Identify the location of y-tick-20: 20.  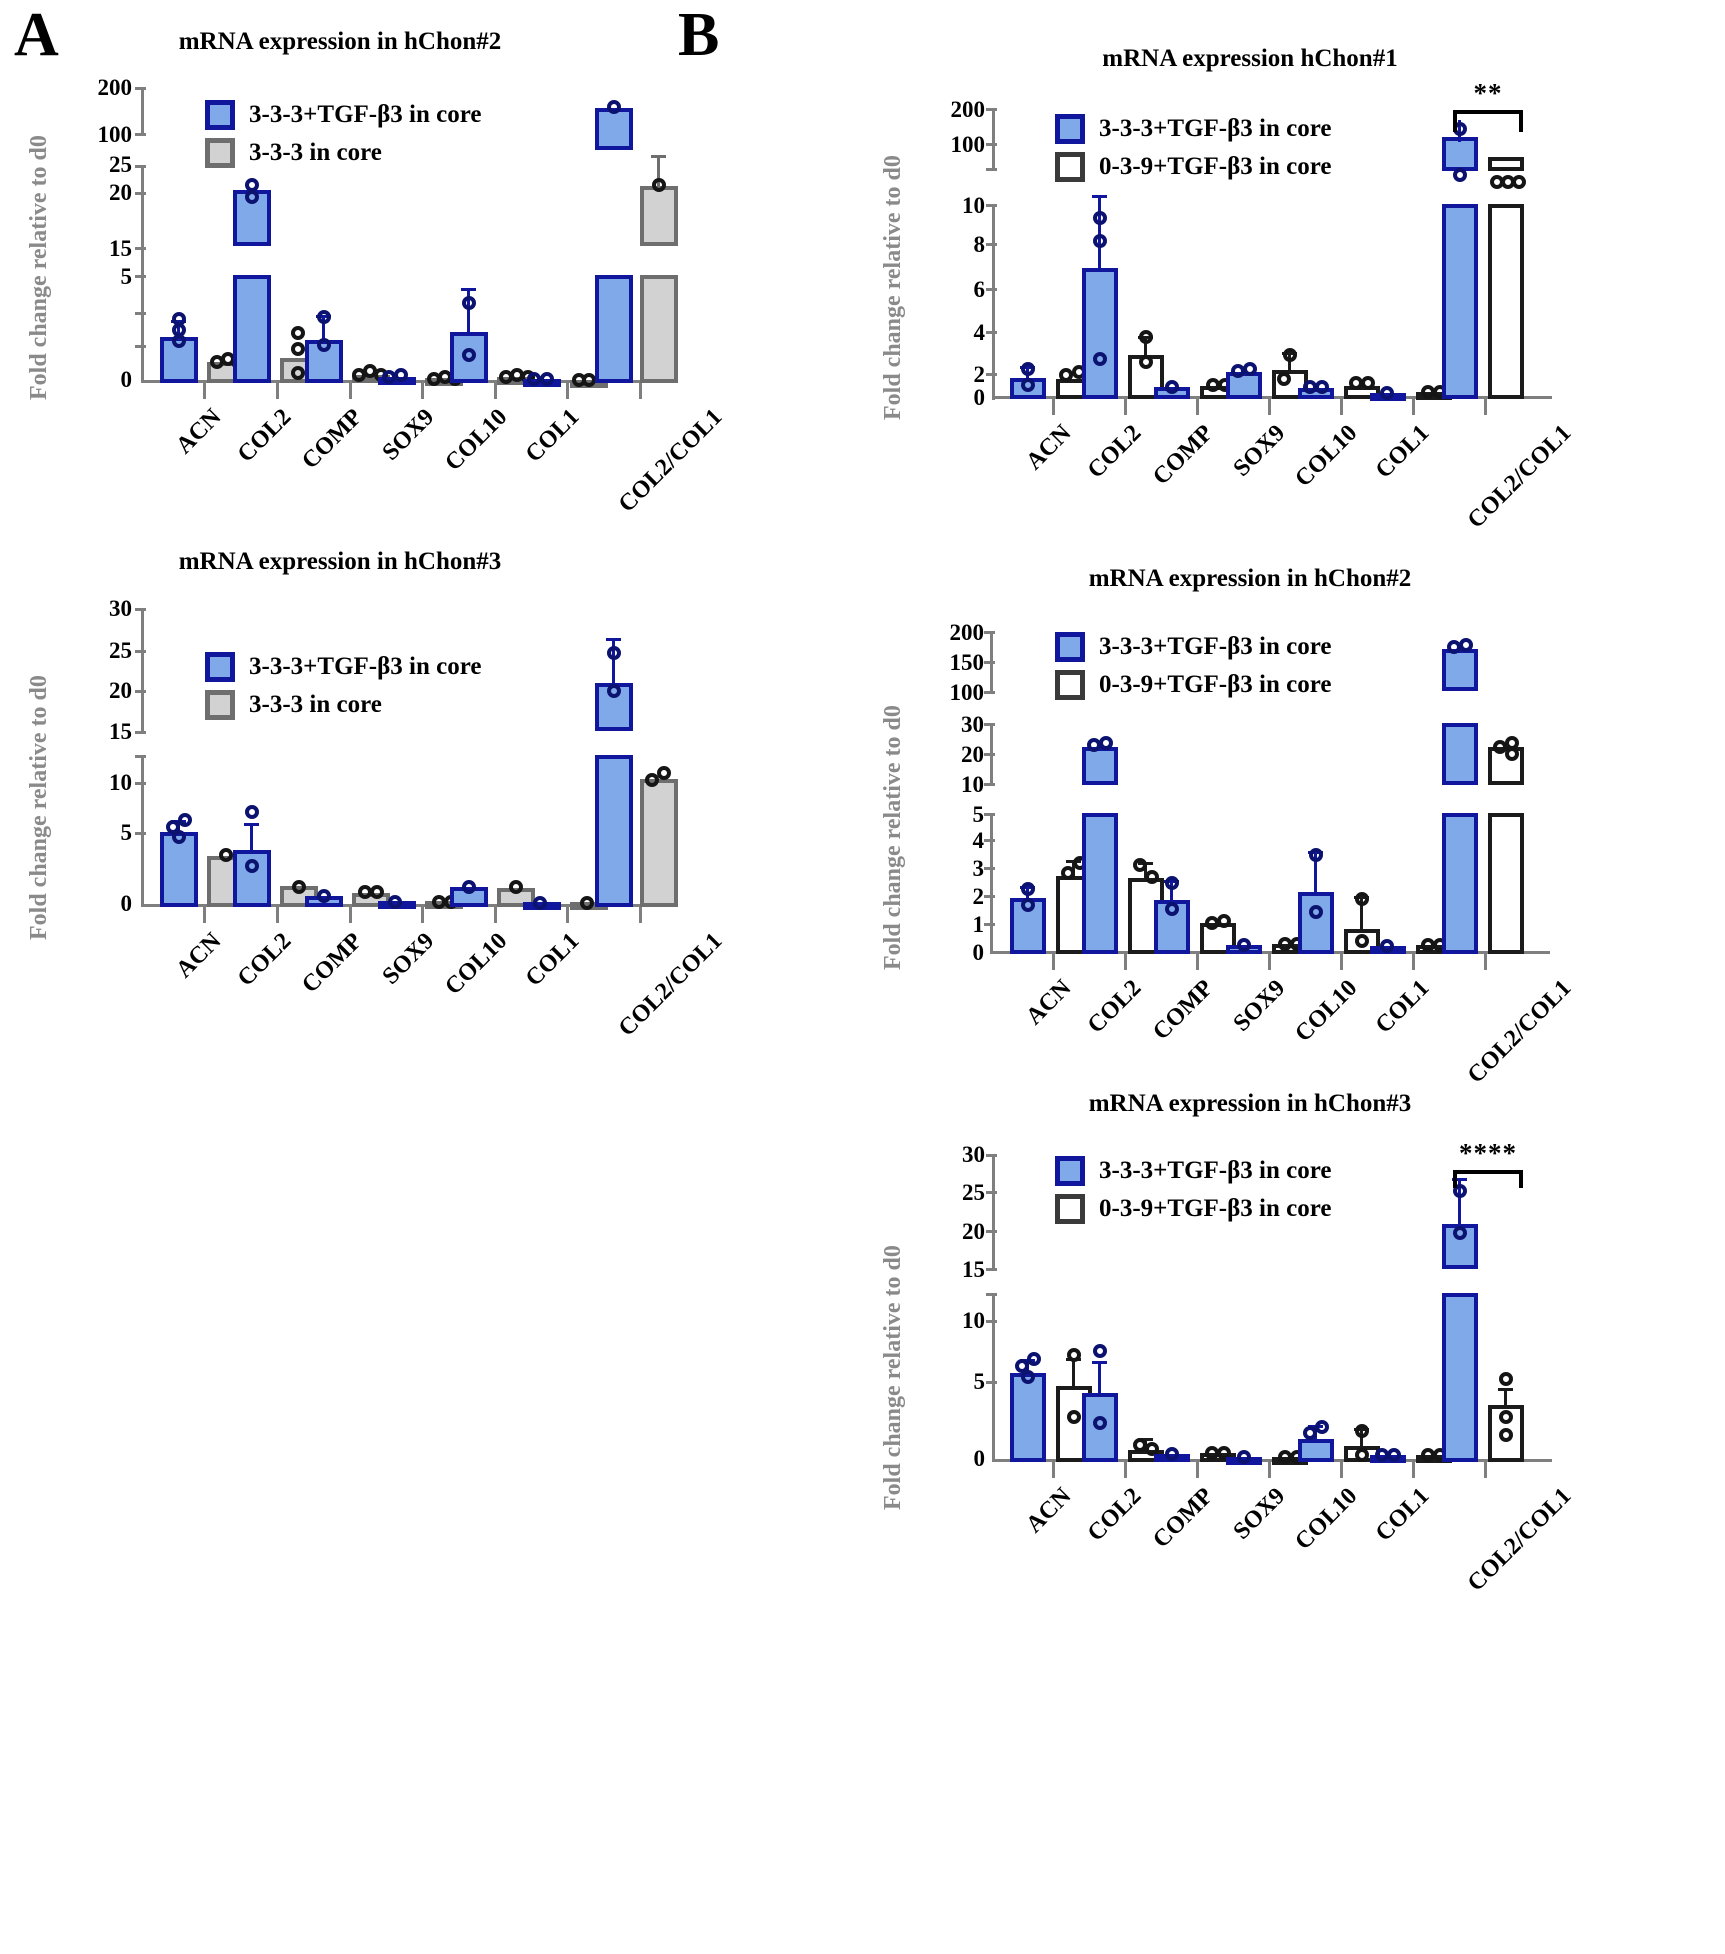
(972, 754).